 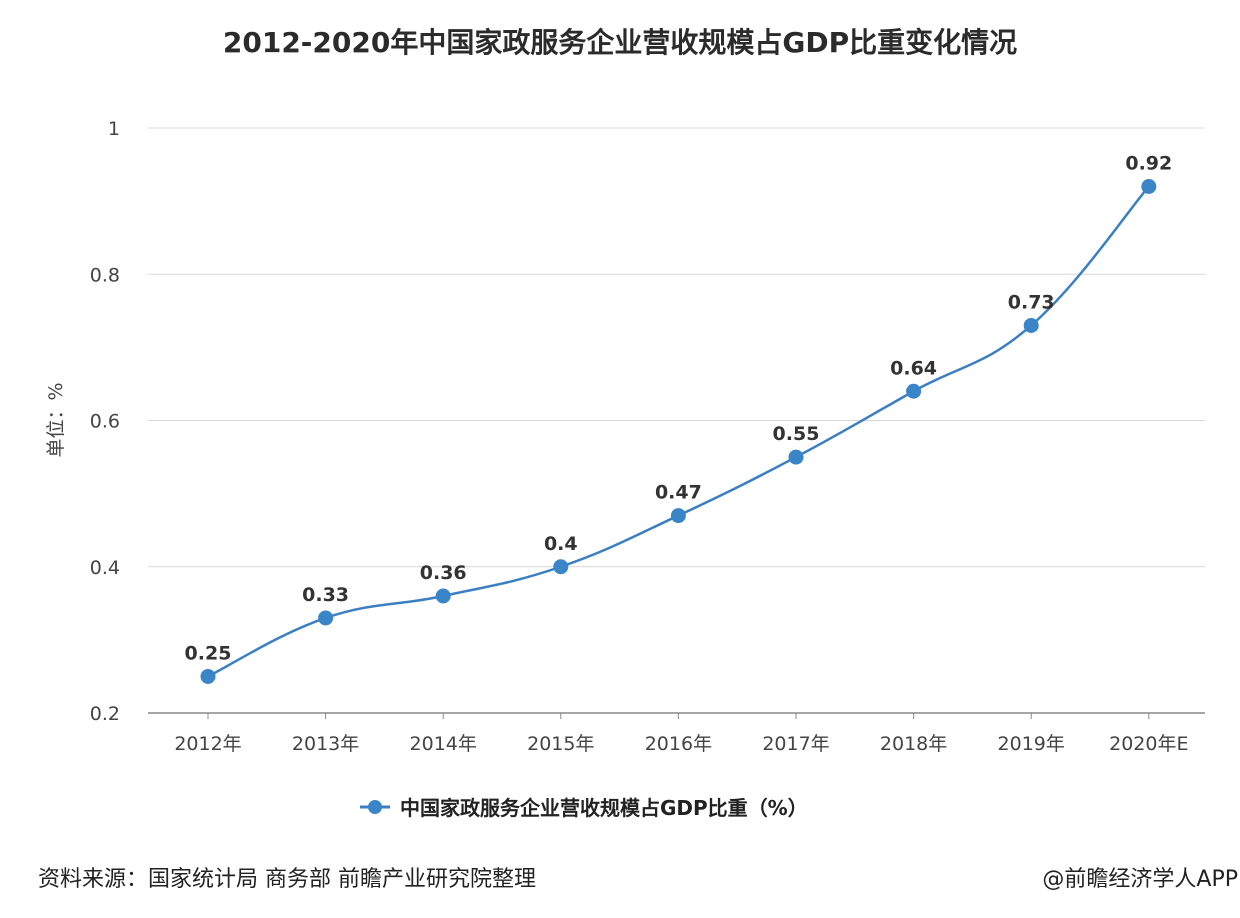 What do you see at coordinates (560, 744) in the screenshot?
I see `x-tick-label: 2015年` at bounding box center [560, 744].